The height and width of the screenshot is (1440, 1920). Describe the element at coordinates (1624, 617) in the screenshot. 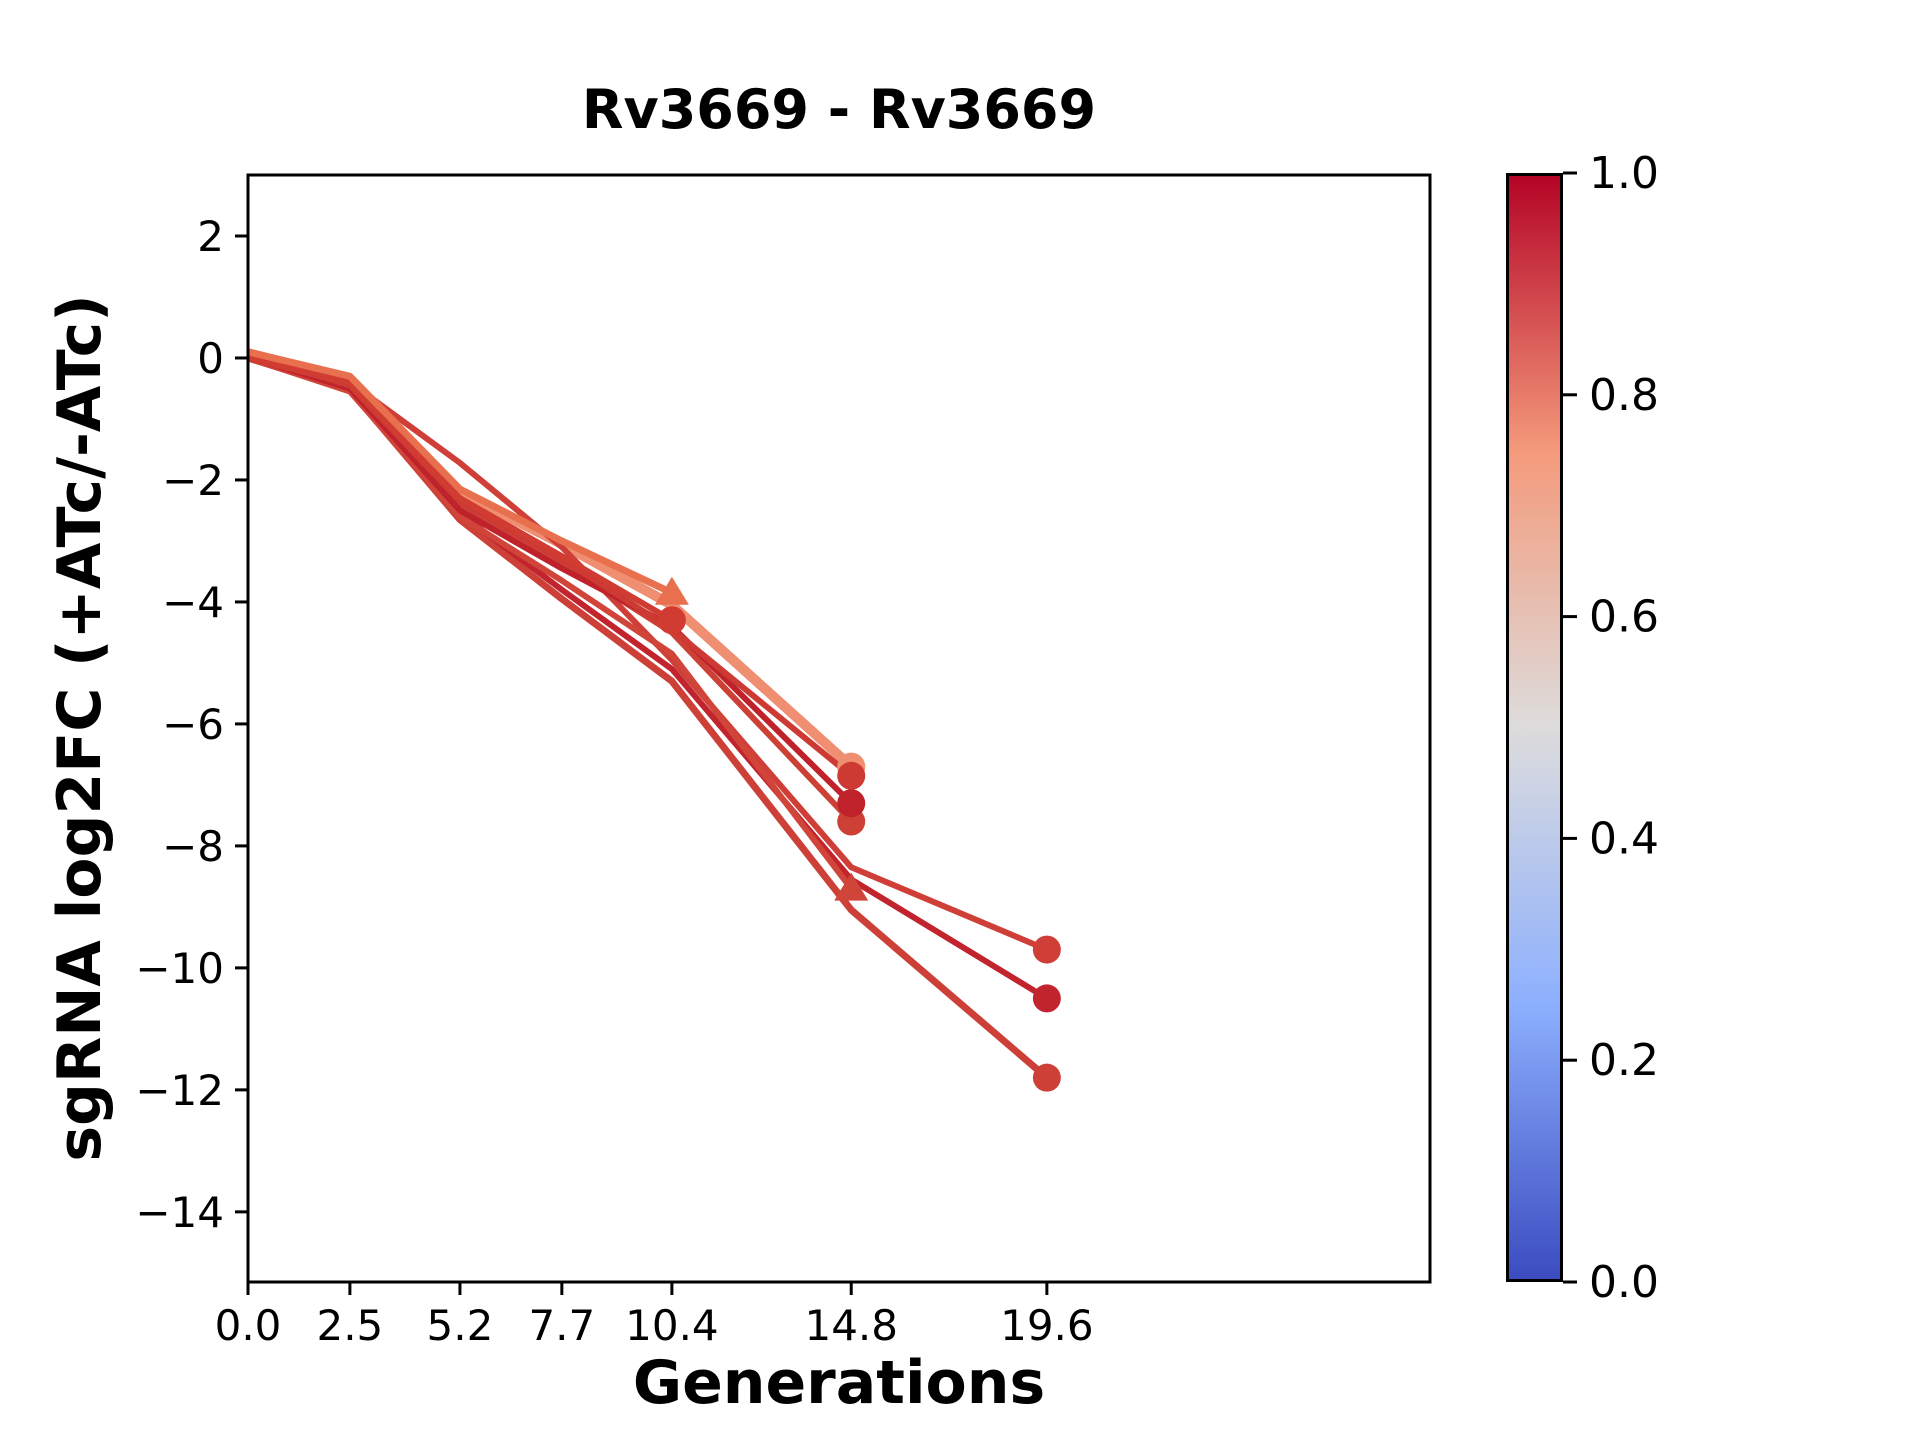

I see `colorbar-tick-label: 0.6` at that location.